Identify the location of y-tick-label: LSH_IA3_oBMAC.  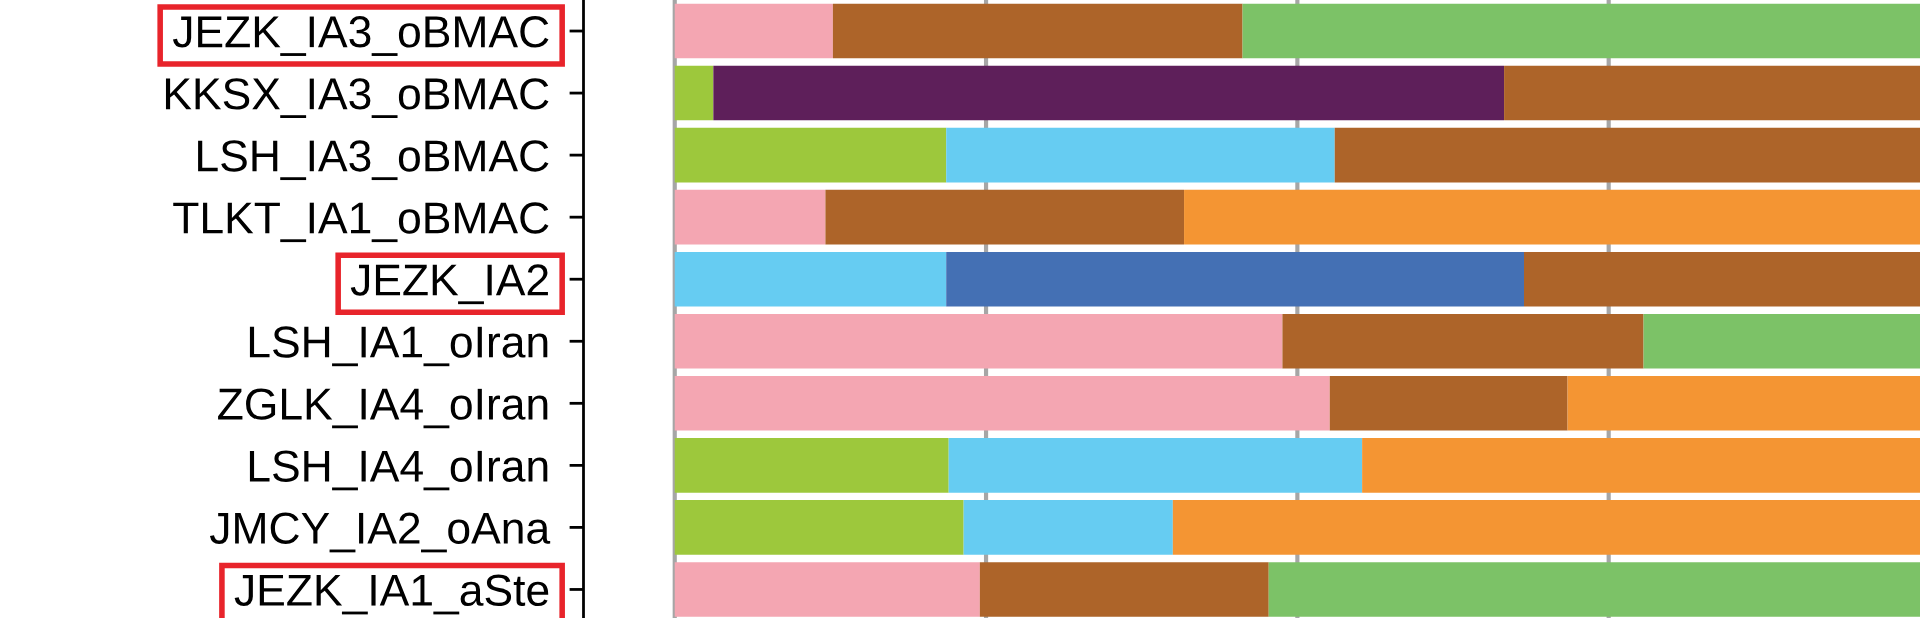
(373, 160).